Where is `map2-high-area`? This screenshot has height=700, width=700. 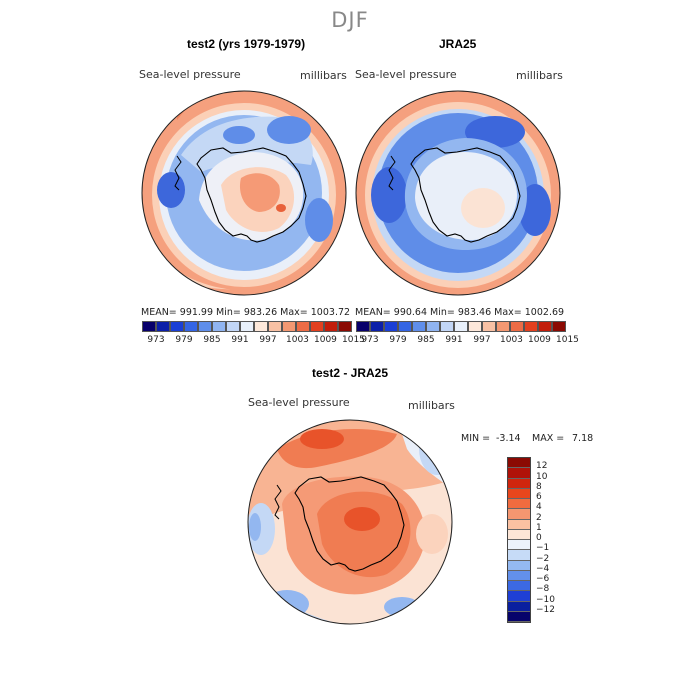 map2-high-area is located at coordinates (483, 208).